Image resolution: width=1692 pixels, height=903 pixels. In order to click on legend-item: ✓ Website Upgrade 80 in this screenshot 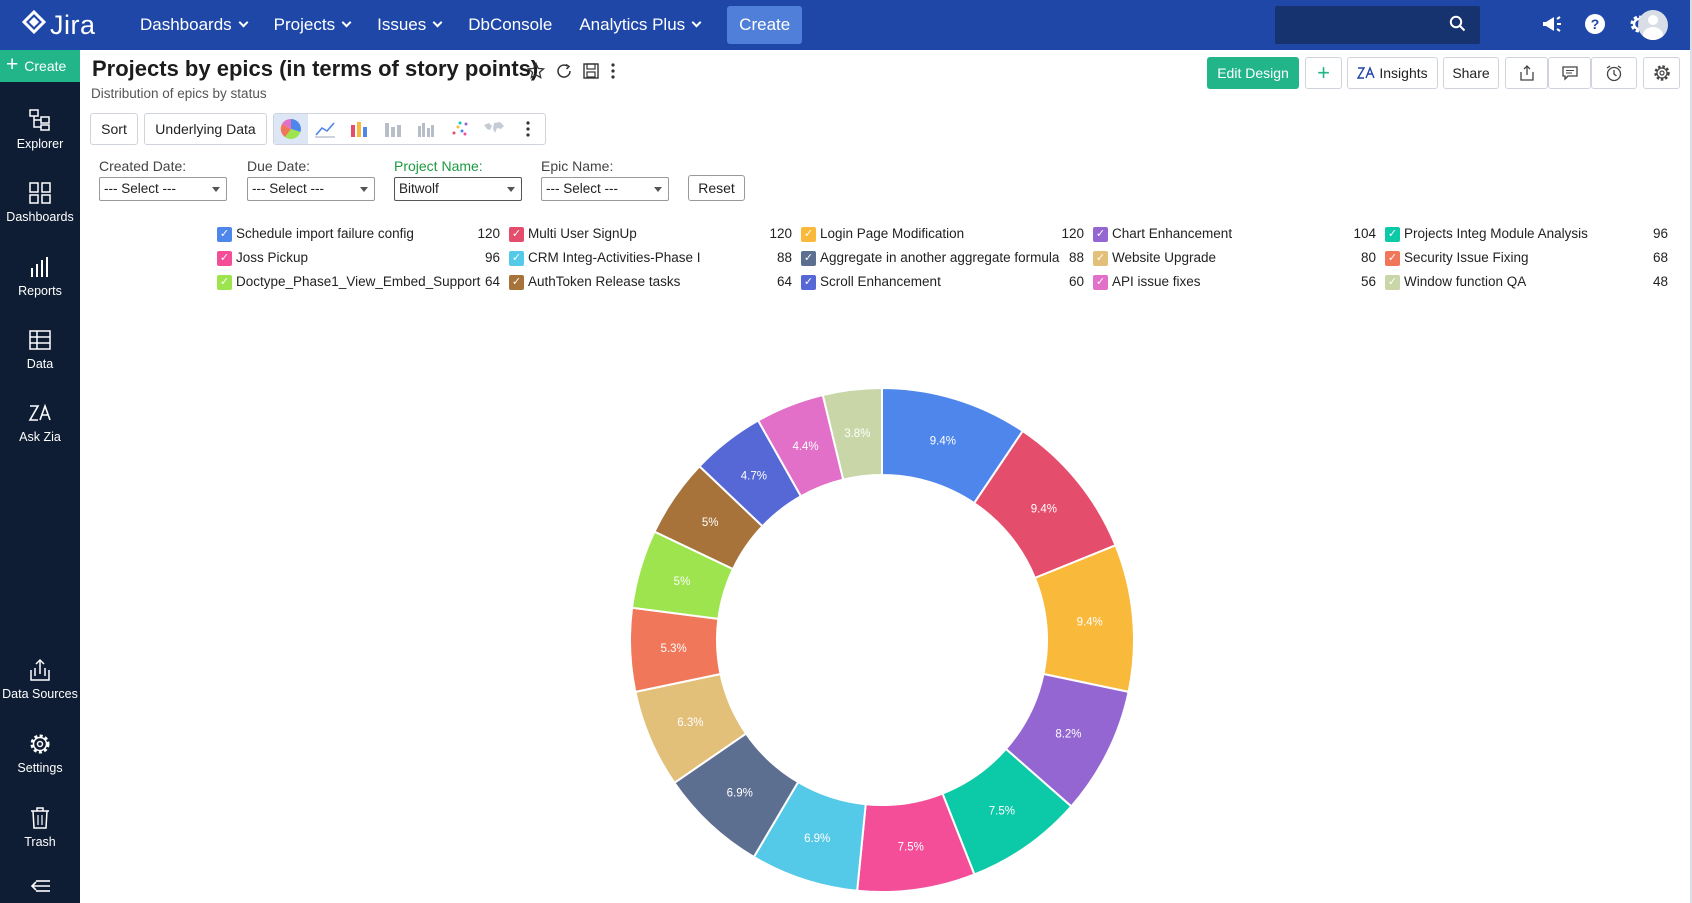, I will do `click(1234, 259)`.